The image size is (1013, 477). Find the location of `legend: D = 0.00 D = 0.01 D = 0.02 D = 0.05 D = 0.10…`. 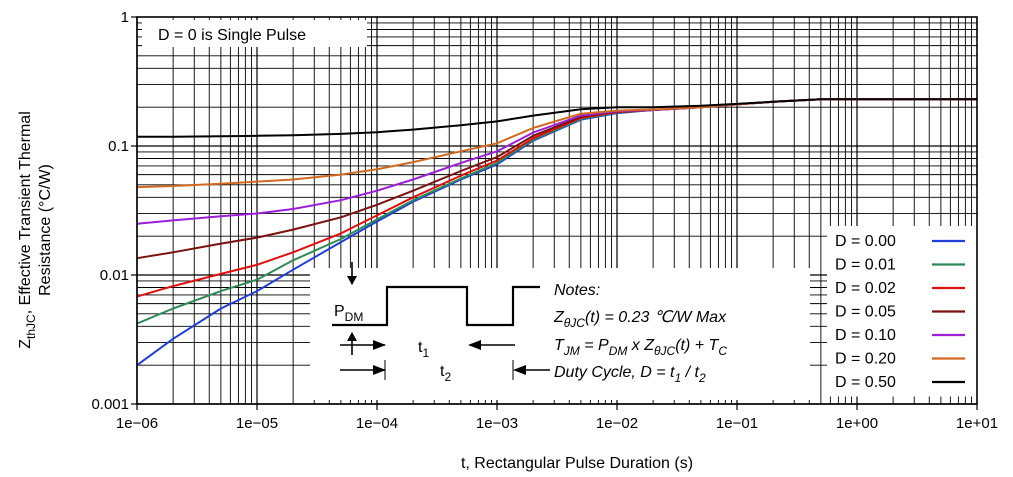

legend: D = 0.00 D = 0.01 D = 0.02 D = 0.05 D = 0.10… is located at coordinates (902, 311).